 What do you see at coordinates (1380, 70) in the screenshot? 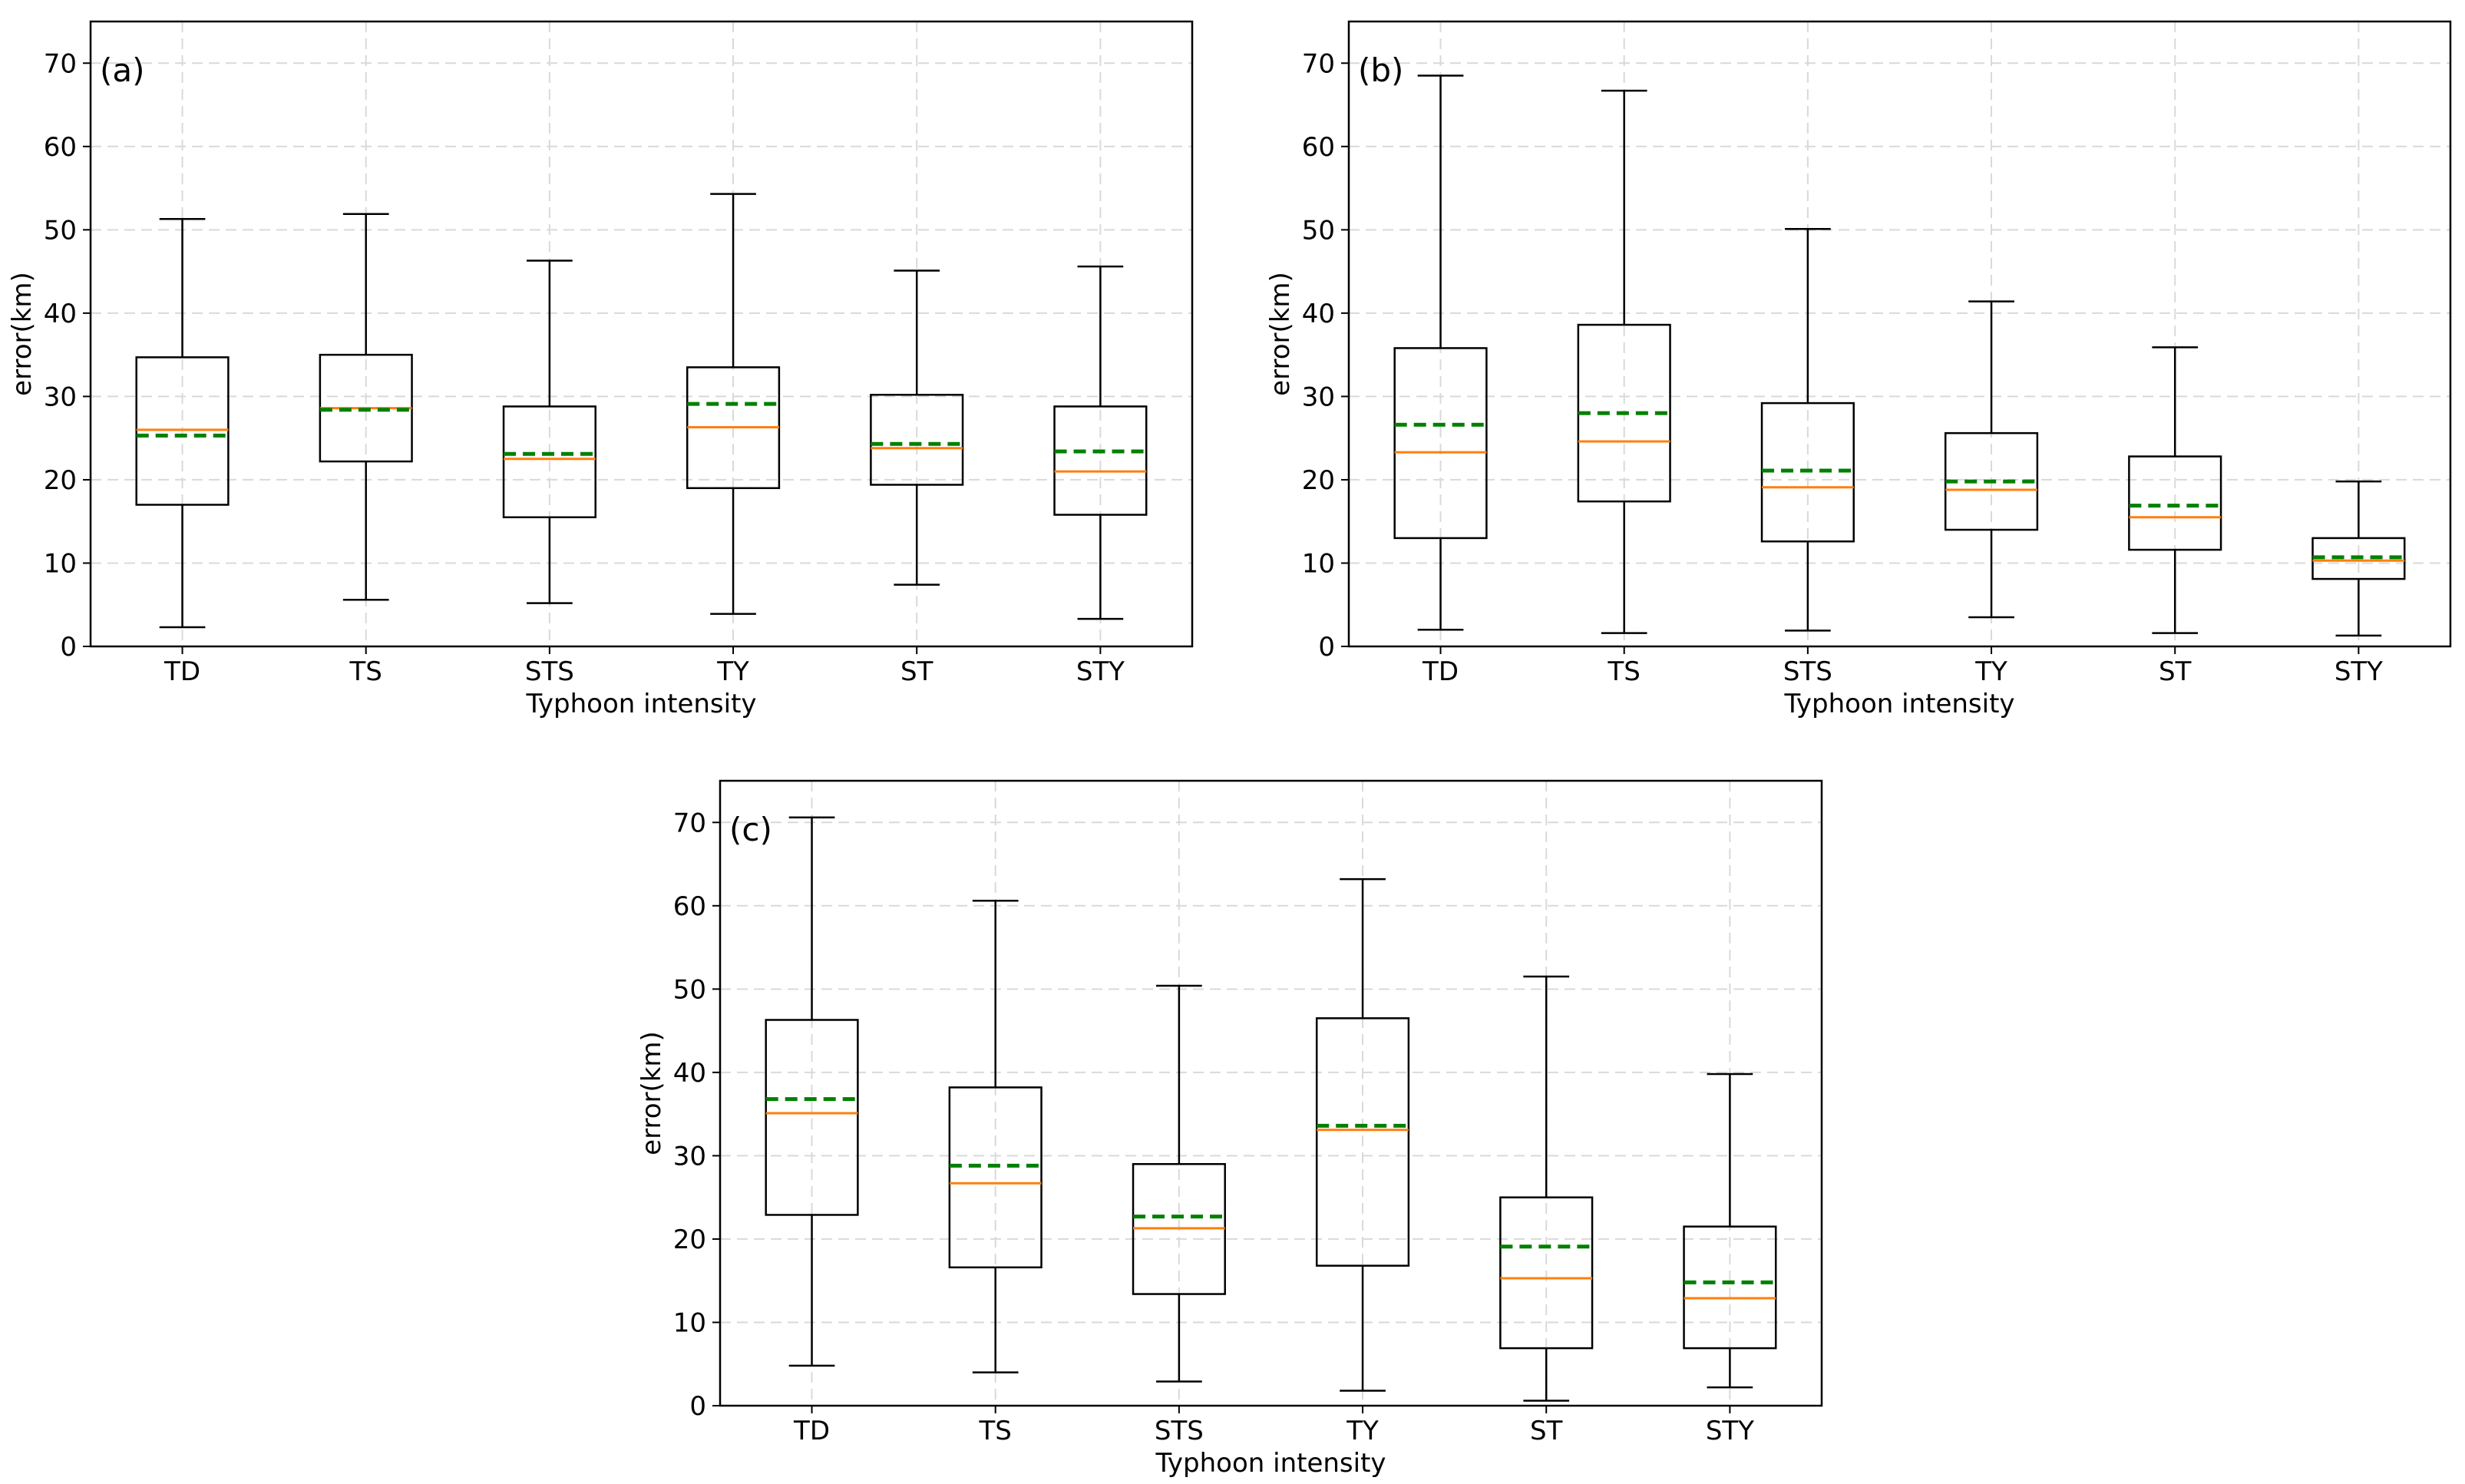
I see `panel-label: (b)` at bounding box center [1380, 70].